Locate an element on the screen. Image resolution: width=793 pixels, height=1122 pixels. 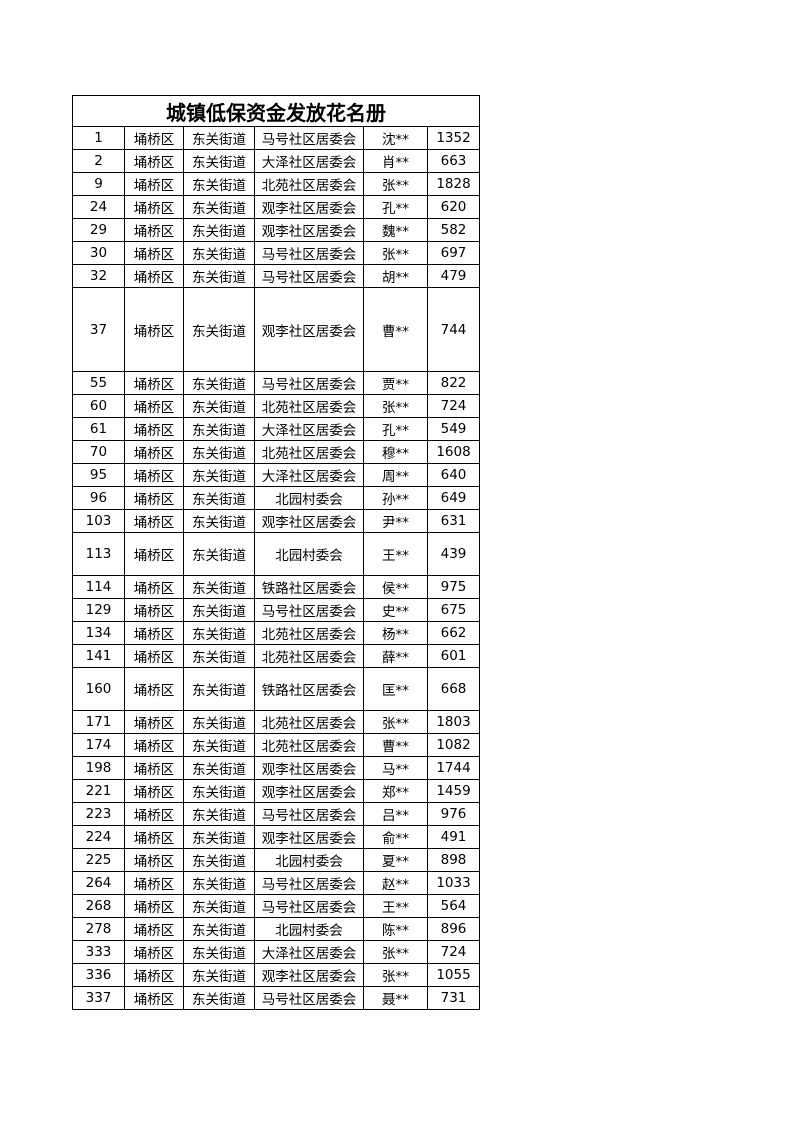
recipient-name-cell: 史** is located at coordinates (395, 610).